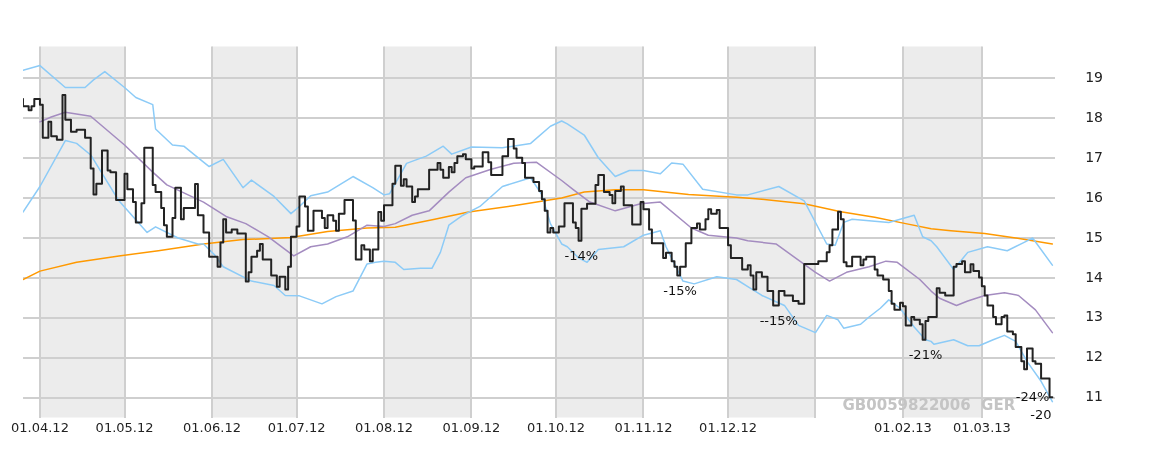 This screenshot has height=464, width=1161. What do you see at coordinates (1032, 396) in the screenshot?
I see `annotation: -24%` at bounding box center [1032, 396].